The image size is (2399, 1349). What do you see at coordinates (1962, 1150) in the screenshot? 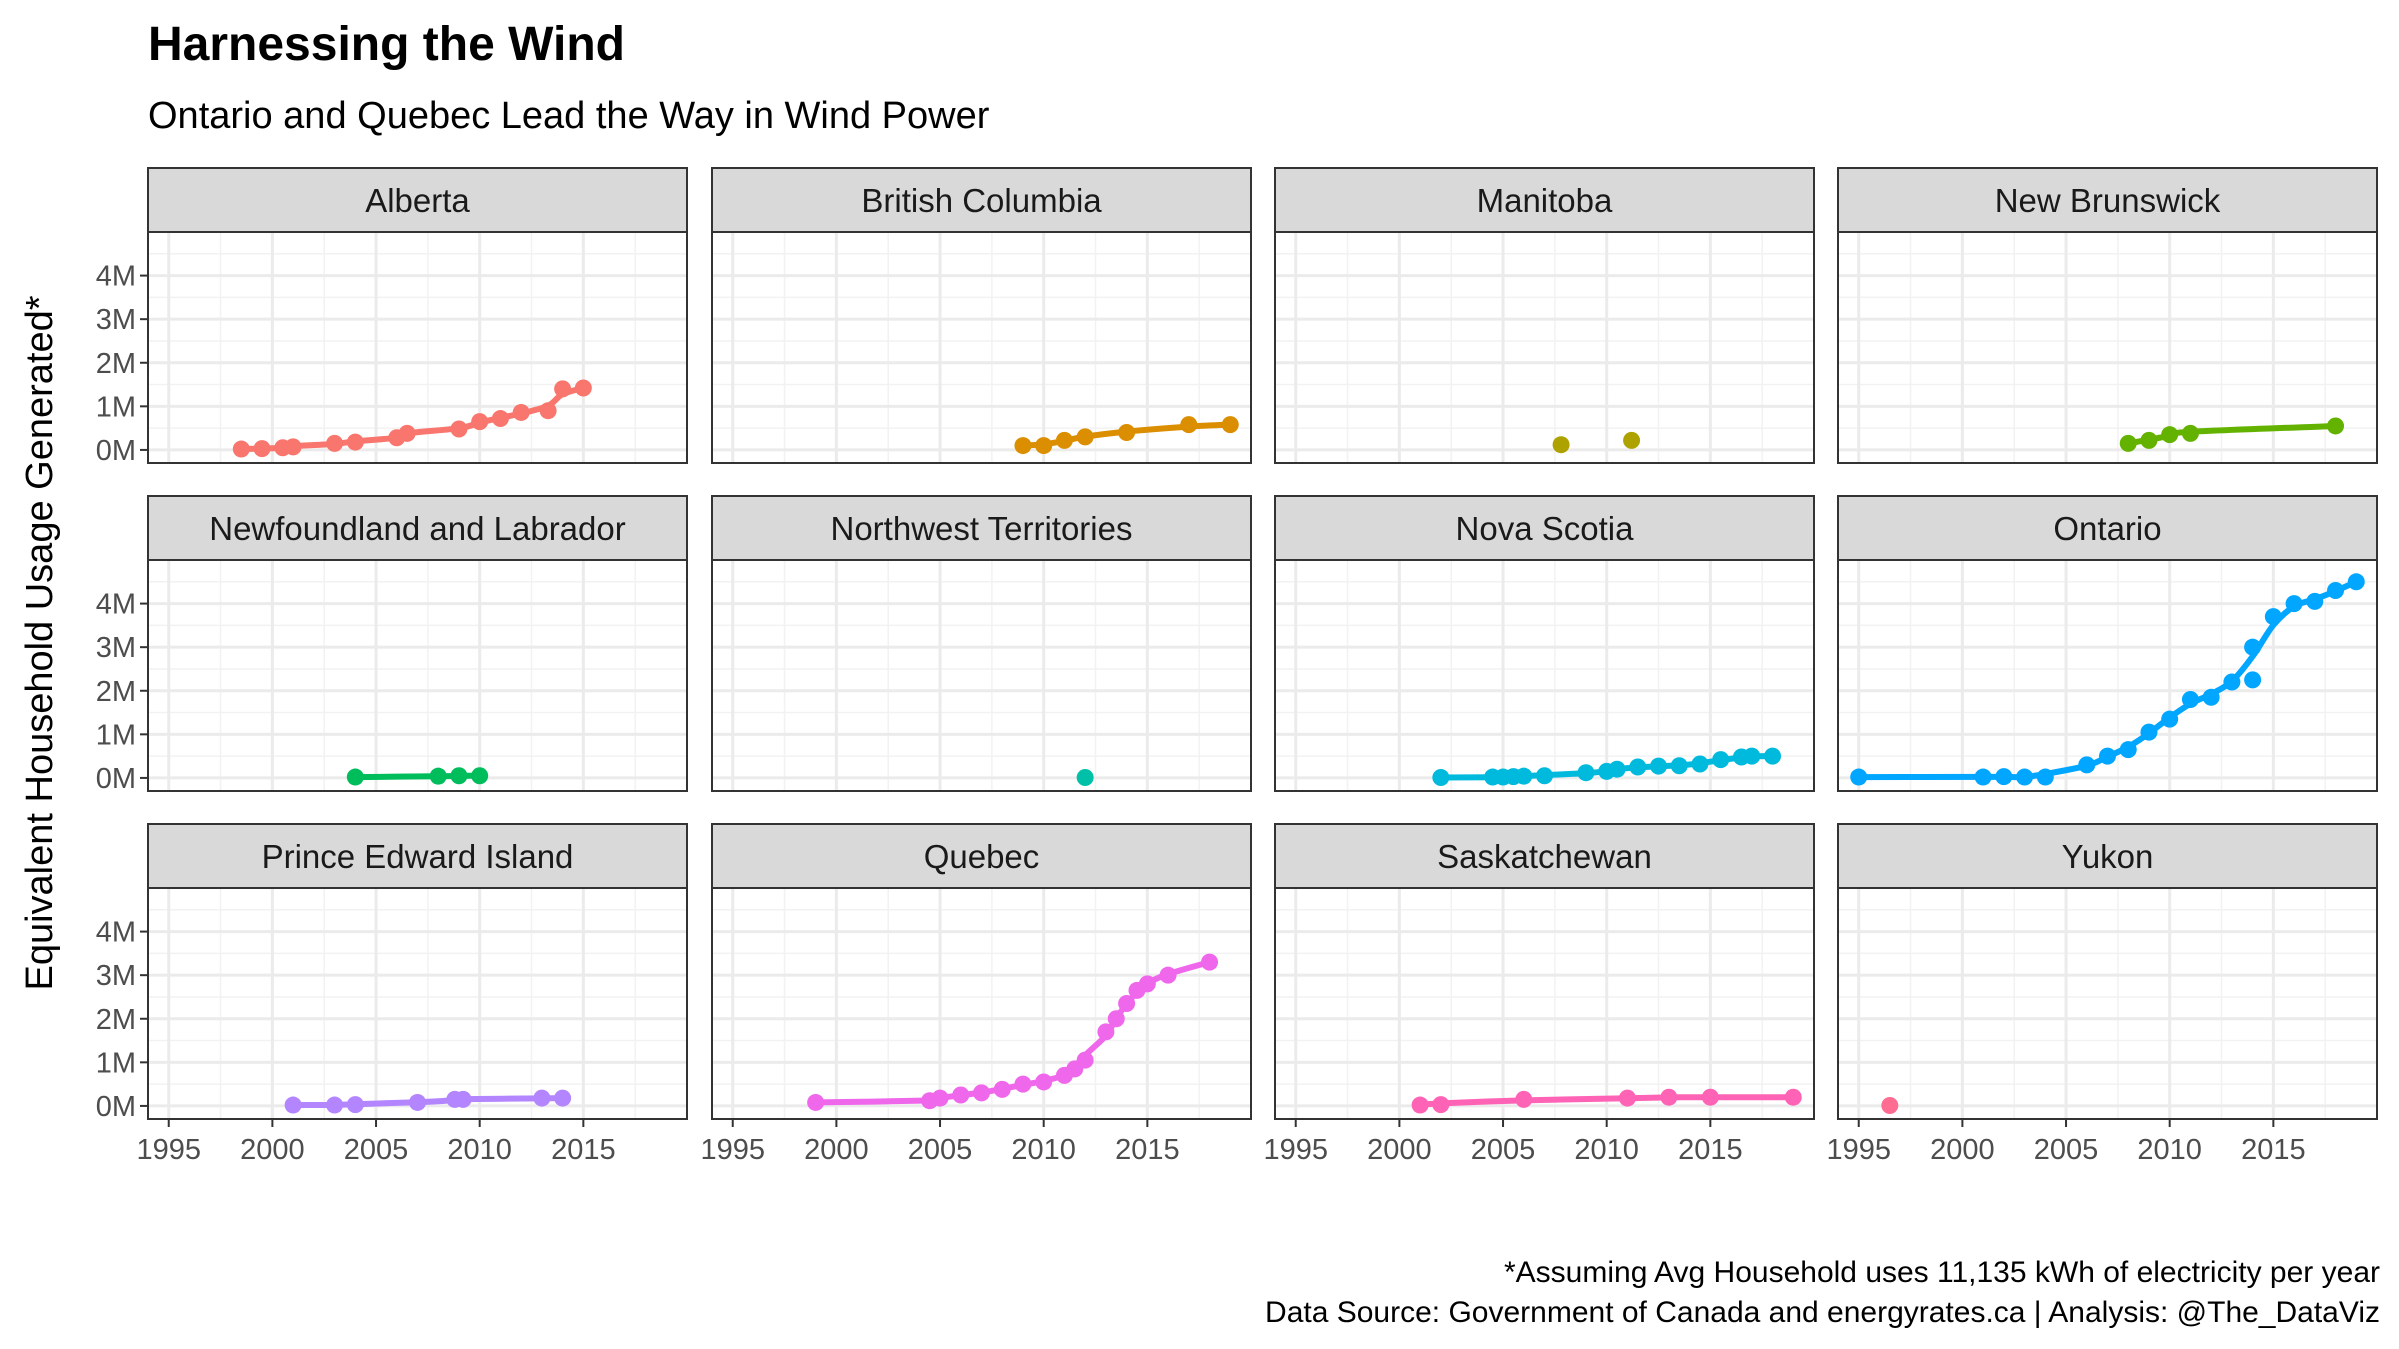
I see `x-tick-label: 2000` at bounding box center [1962, 1150].